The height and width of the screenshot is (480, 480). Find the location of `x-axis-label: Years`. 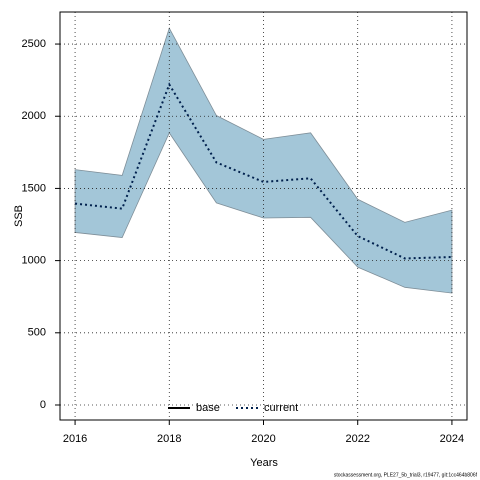

x-axis-label: Years is located at coordinates (264, 463).